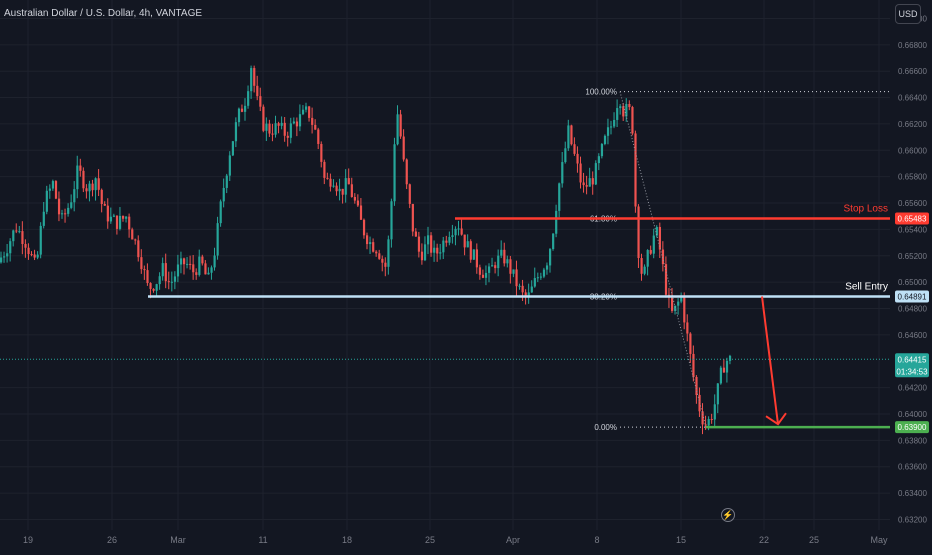 The image size is (932, 555). I want to click on sell-entry-label: Sell Entry, so click(866, 287).